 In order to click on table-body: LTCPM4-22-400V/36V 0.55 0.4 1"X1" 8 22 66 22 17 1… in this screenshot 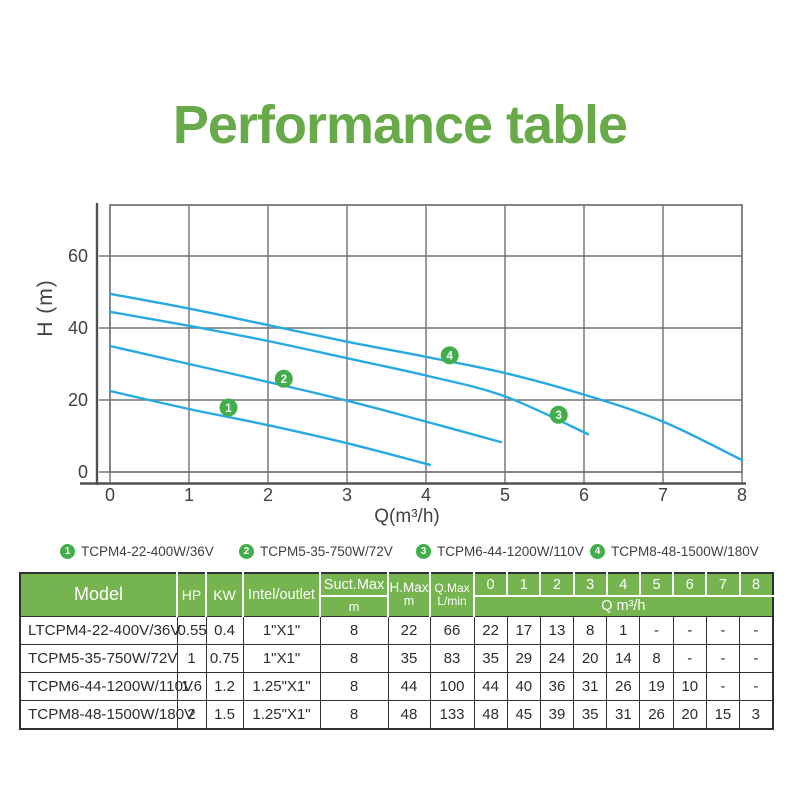, I will do `click(396, 672)`.